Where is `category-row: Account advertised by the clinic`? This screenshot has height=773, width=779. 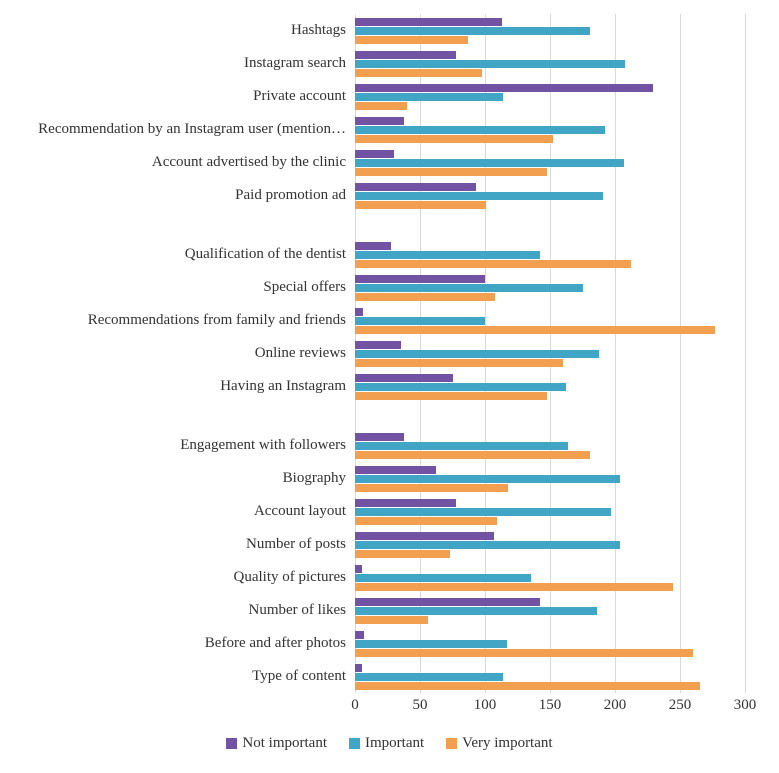
category-row: Account advertised by the clinic is located at coordinates (389, 162).